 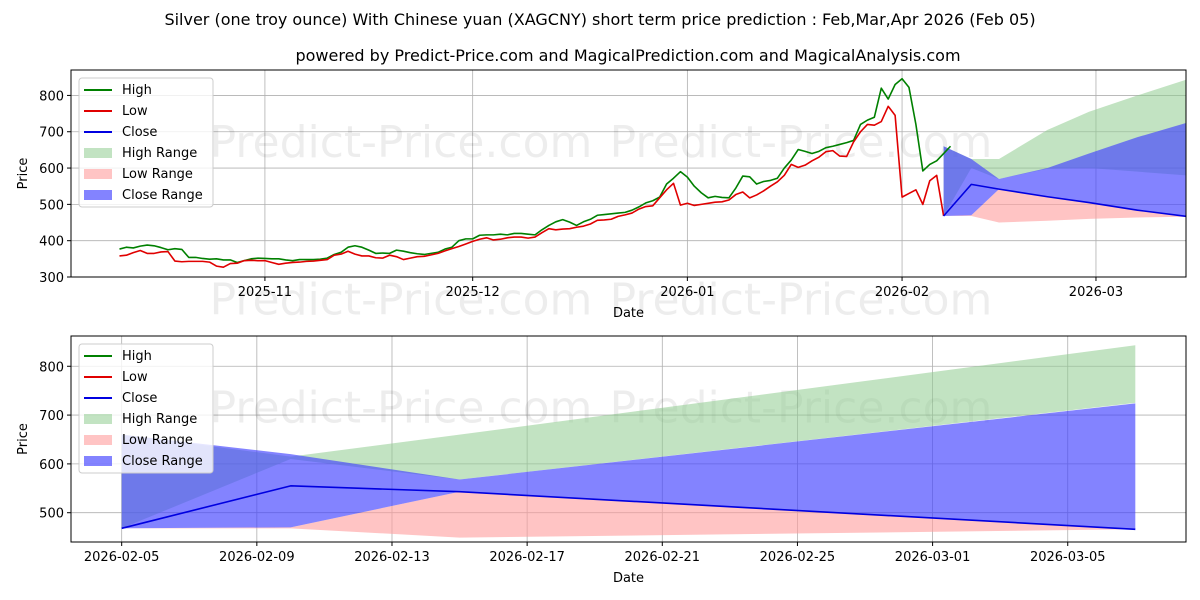 What do you see at coordinates (1064, 170) in the screenshot?
I see `close-range-band` at bounding box center [1064, 170].